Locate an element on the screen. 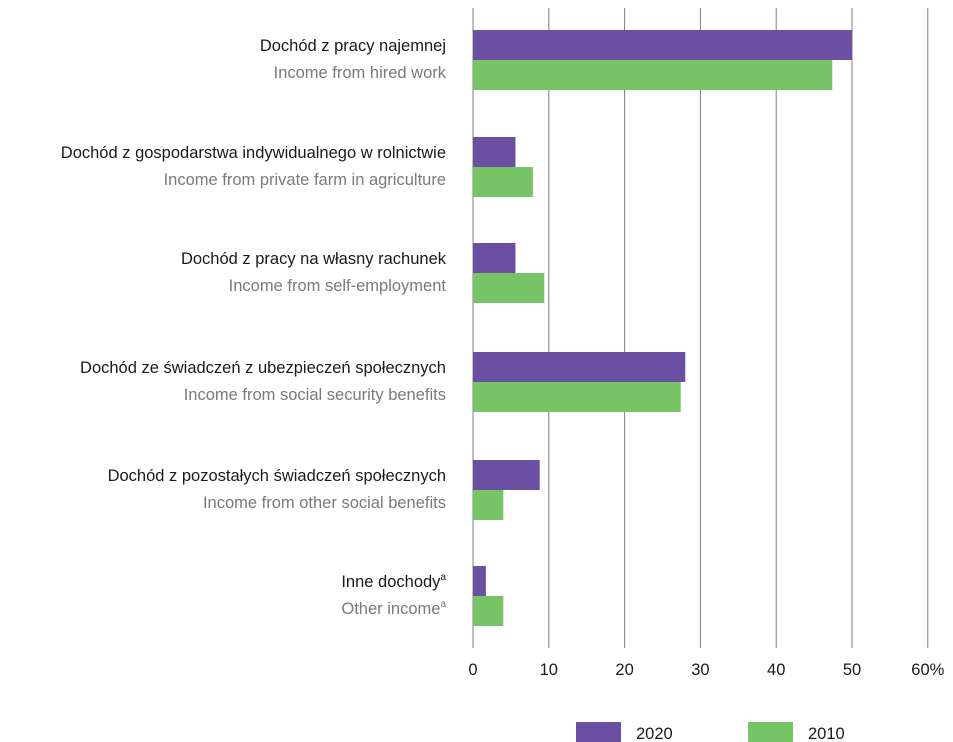 The width and height of the screenshot is (953, 742). legend-swatch-2020 is located at coordinates (598, 732).